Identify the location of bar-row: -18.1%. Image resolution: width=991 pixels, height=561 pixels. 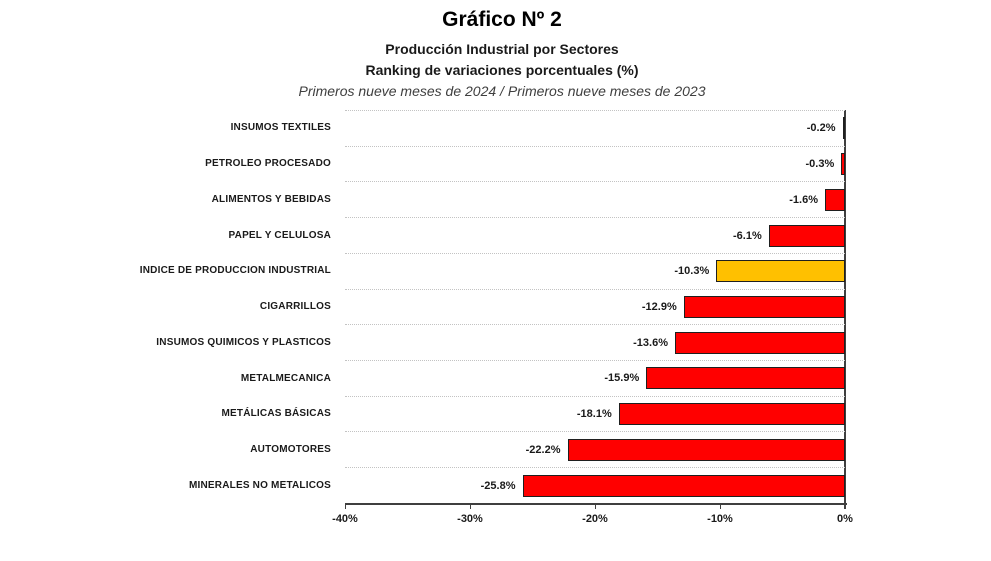
(595, 413).